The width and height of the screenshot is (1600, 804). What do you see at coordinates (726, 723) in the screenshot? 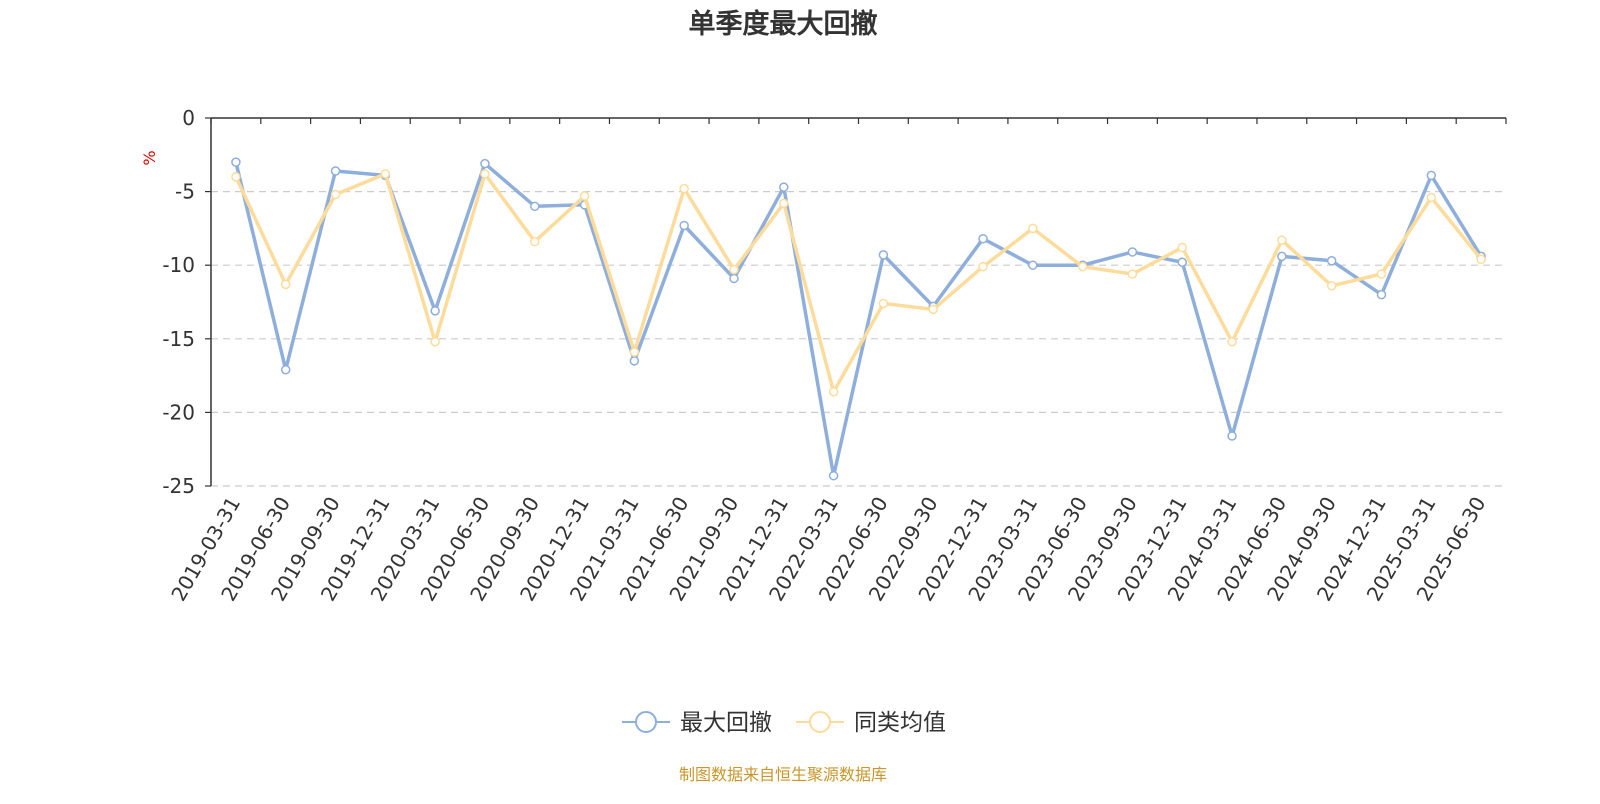
I see `legend-label: 最大回撤` at bounding box center [726, 723].